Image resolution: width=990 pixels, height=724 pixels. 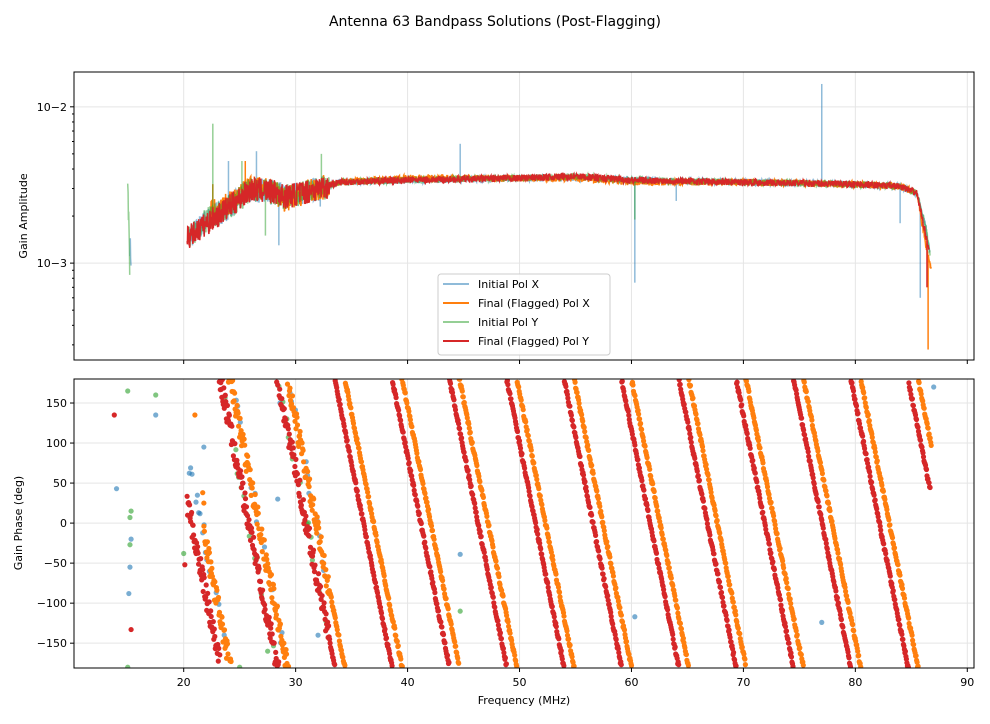 I want to click on amplitude-line-initial-pol-x, so click(x=130, y=252).